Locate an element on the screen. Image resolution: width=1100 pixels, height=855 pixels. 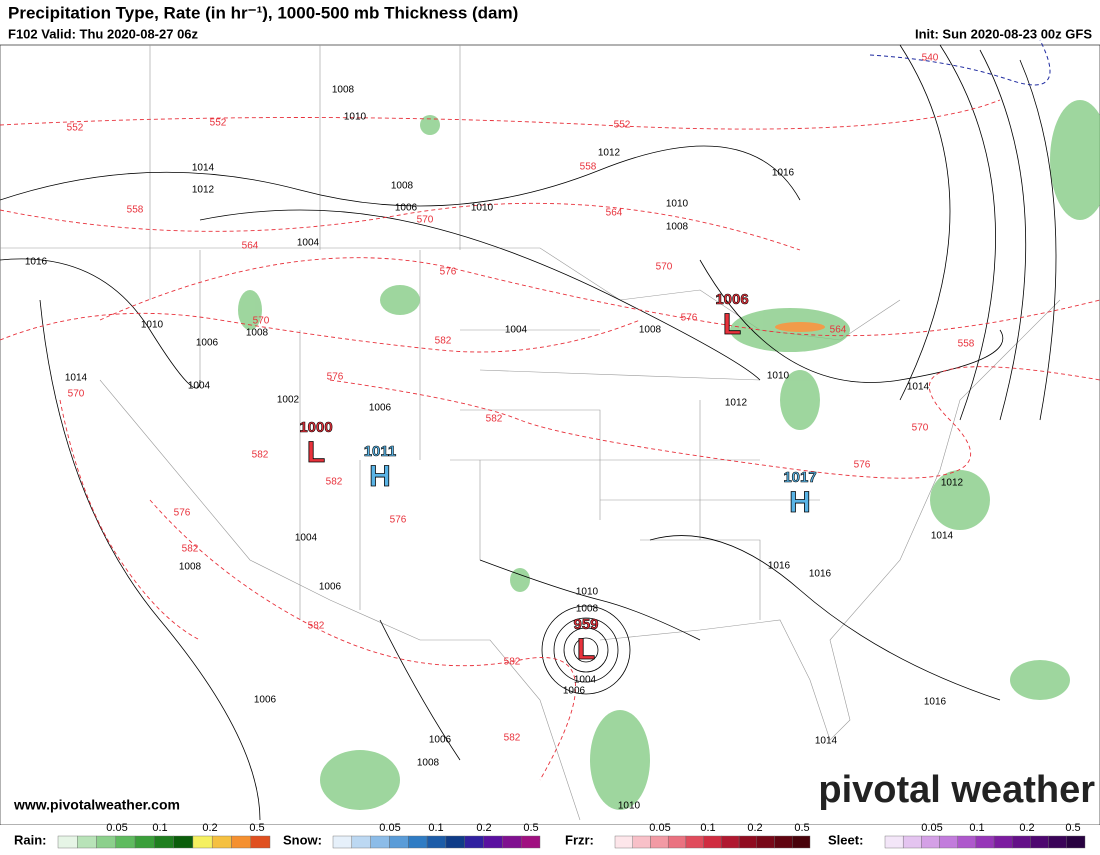
site-url: www.pivotalweather.com is located at coordinates (96, 805).